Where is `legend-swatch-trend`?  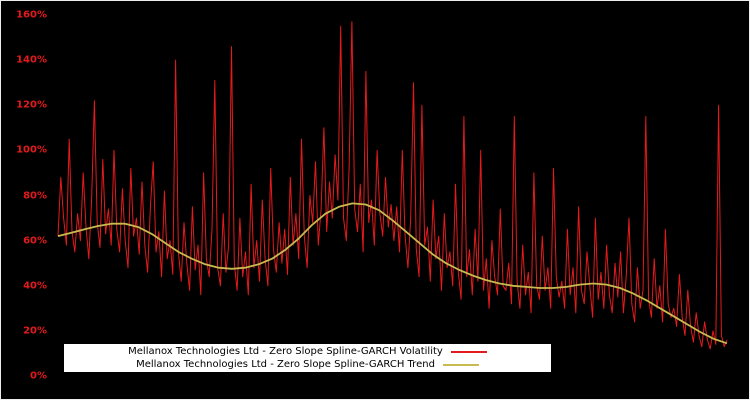
legend-swatch-trend is located at coordinates (460, 364).